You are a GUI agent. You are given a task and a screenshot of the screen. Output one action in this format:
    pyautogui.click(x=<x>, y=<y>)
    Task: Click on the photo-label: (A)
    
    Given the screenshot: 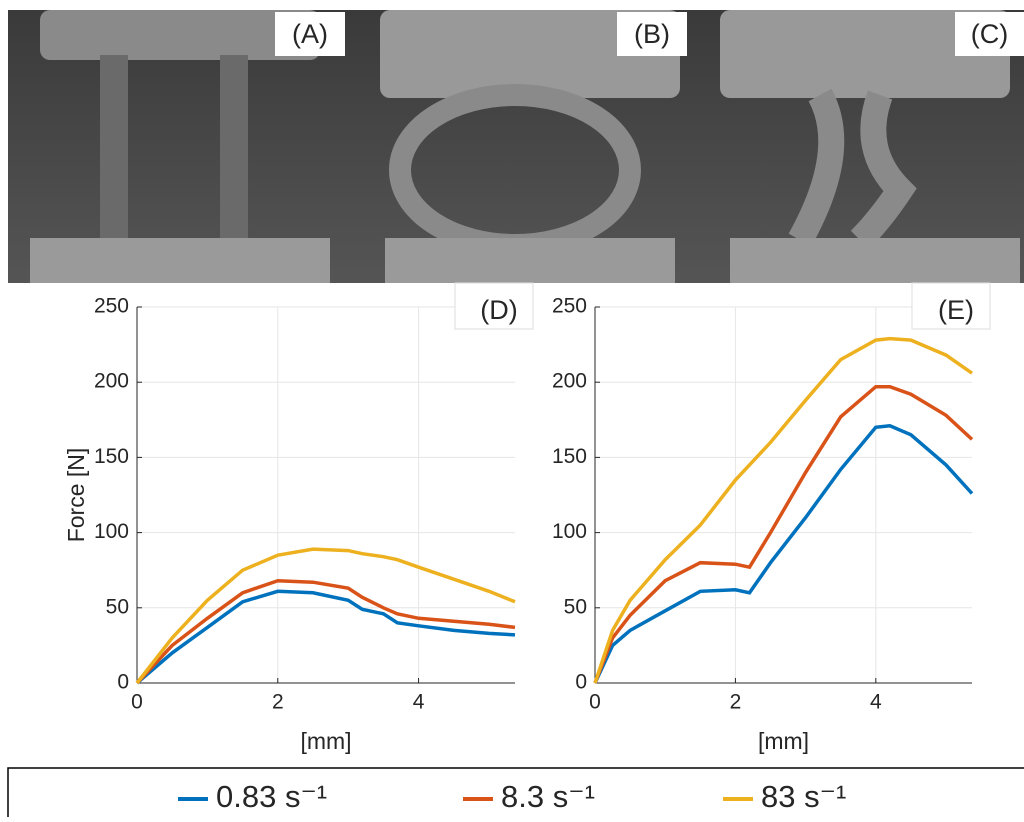 What is the action you would take?
    pyautogui.click(x=310, y=34)
    